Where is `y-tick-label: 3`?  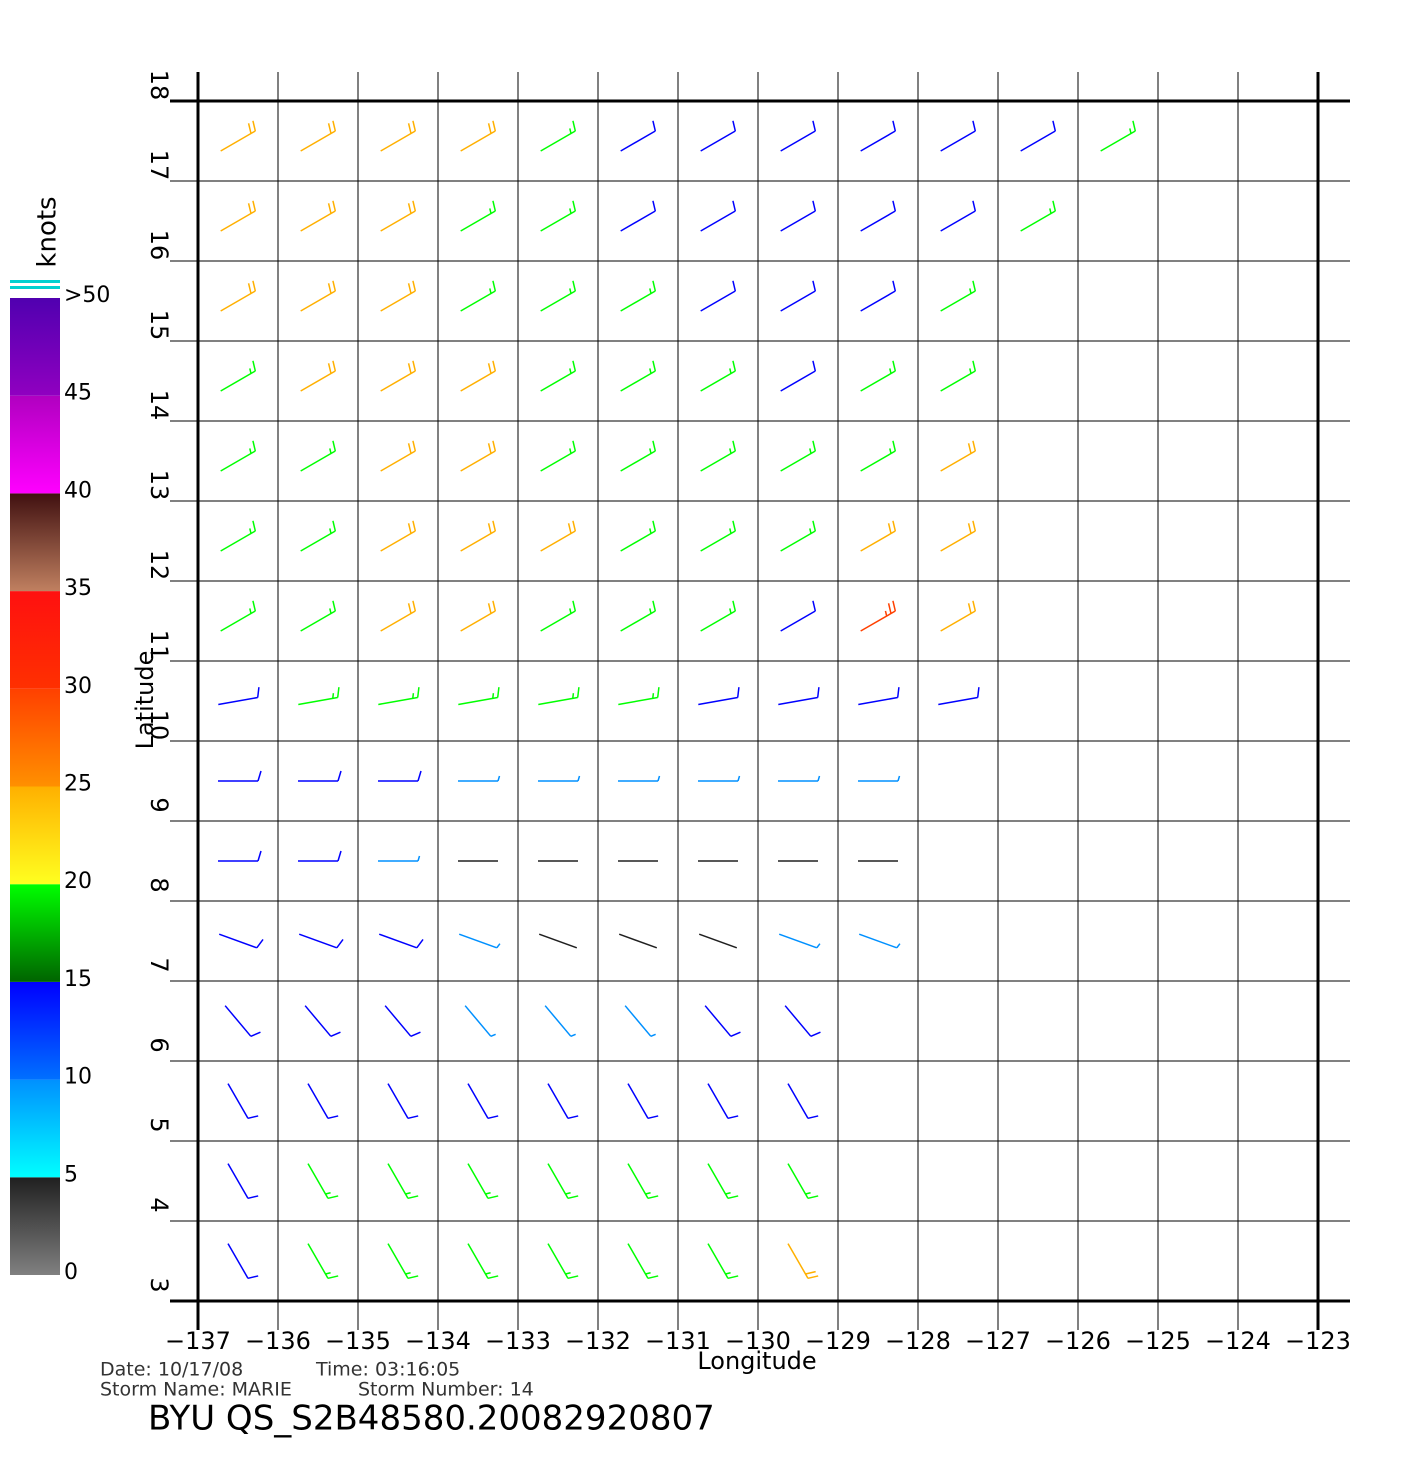
y-tick-label: 3 is located at coordinates (159, 1284).